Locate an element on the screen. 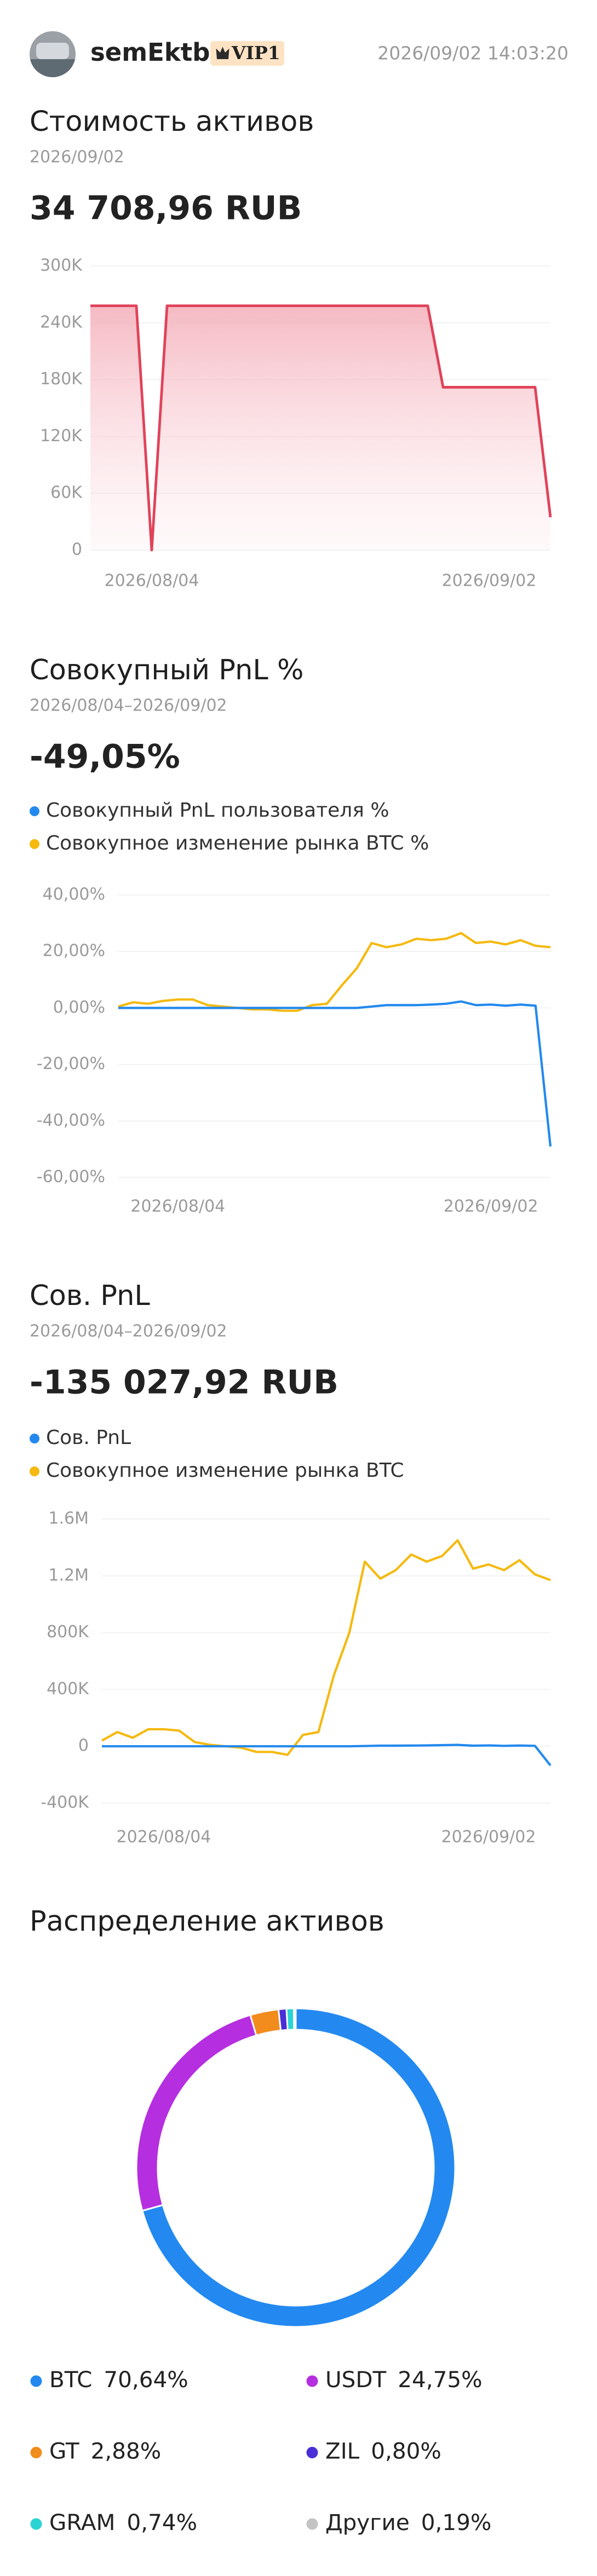 Image resolution: width=597 pixels, height=2576 pixels. y-tick-label: 400K is located at coordinates (68, 1689).